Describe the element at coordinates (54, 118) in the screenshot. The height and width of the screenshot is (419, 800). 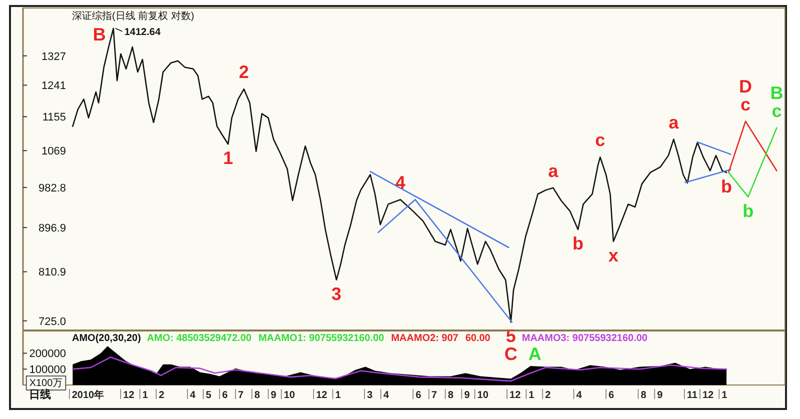
I see `y-tick-label: 1155` at that location.